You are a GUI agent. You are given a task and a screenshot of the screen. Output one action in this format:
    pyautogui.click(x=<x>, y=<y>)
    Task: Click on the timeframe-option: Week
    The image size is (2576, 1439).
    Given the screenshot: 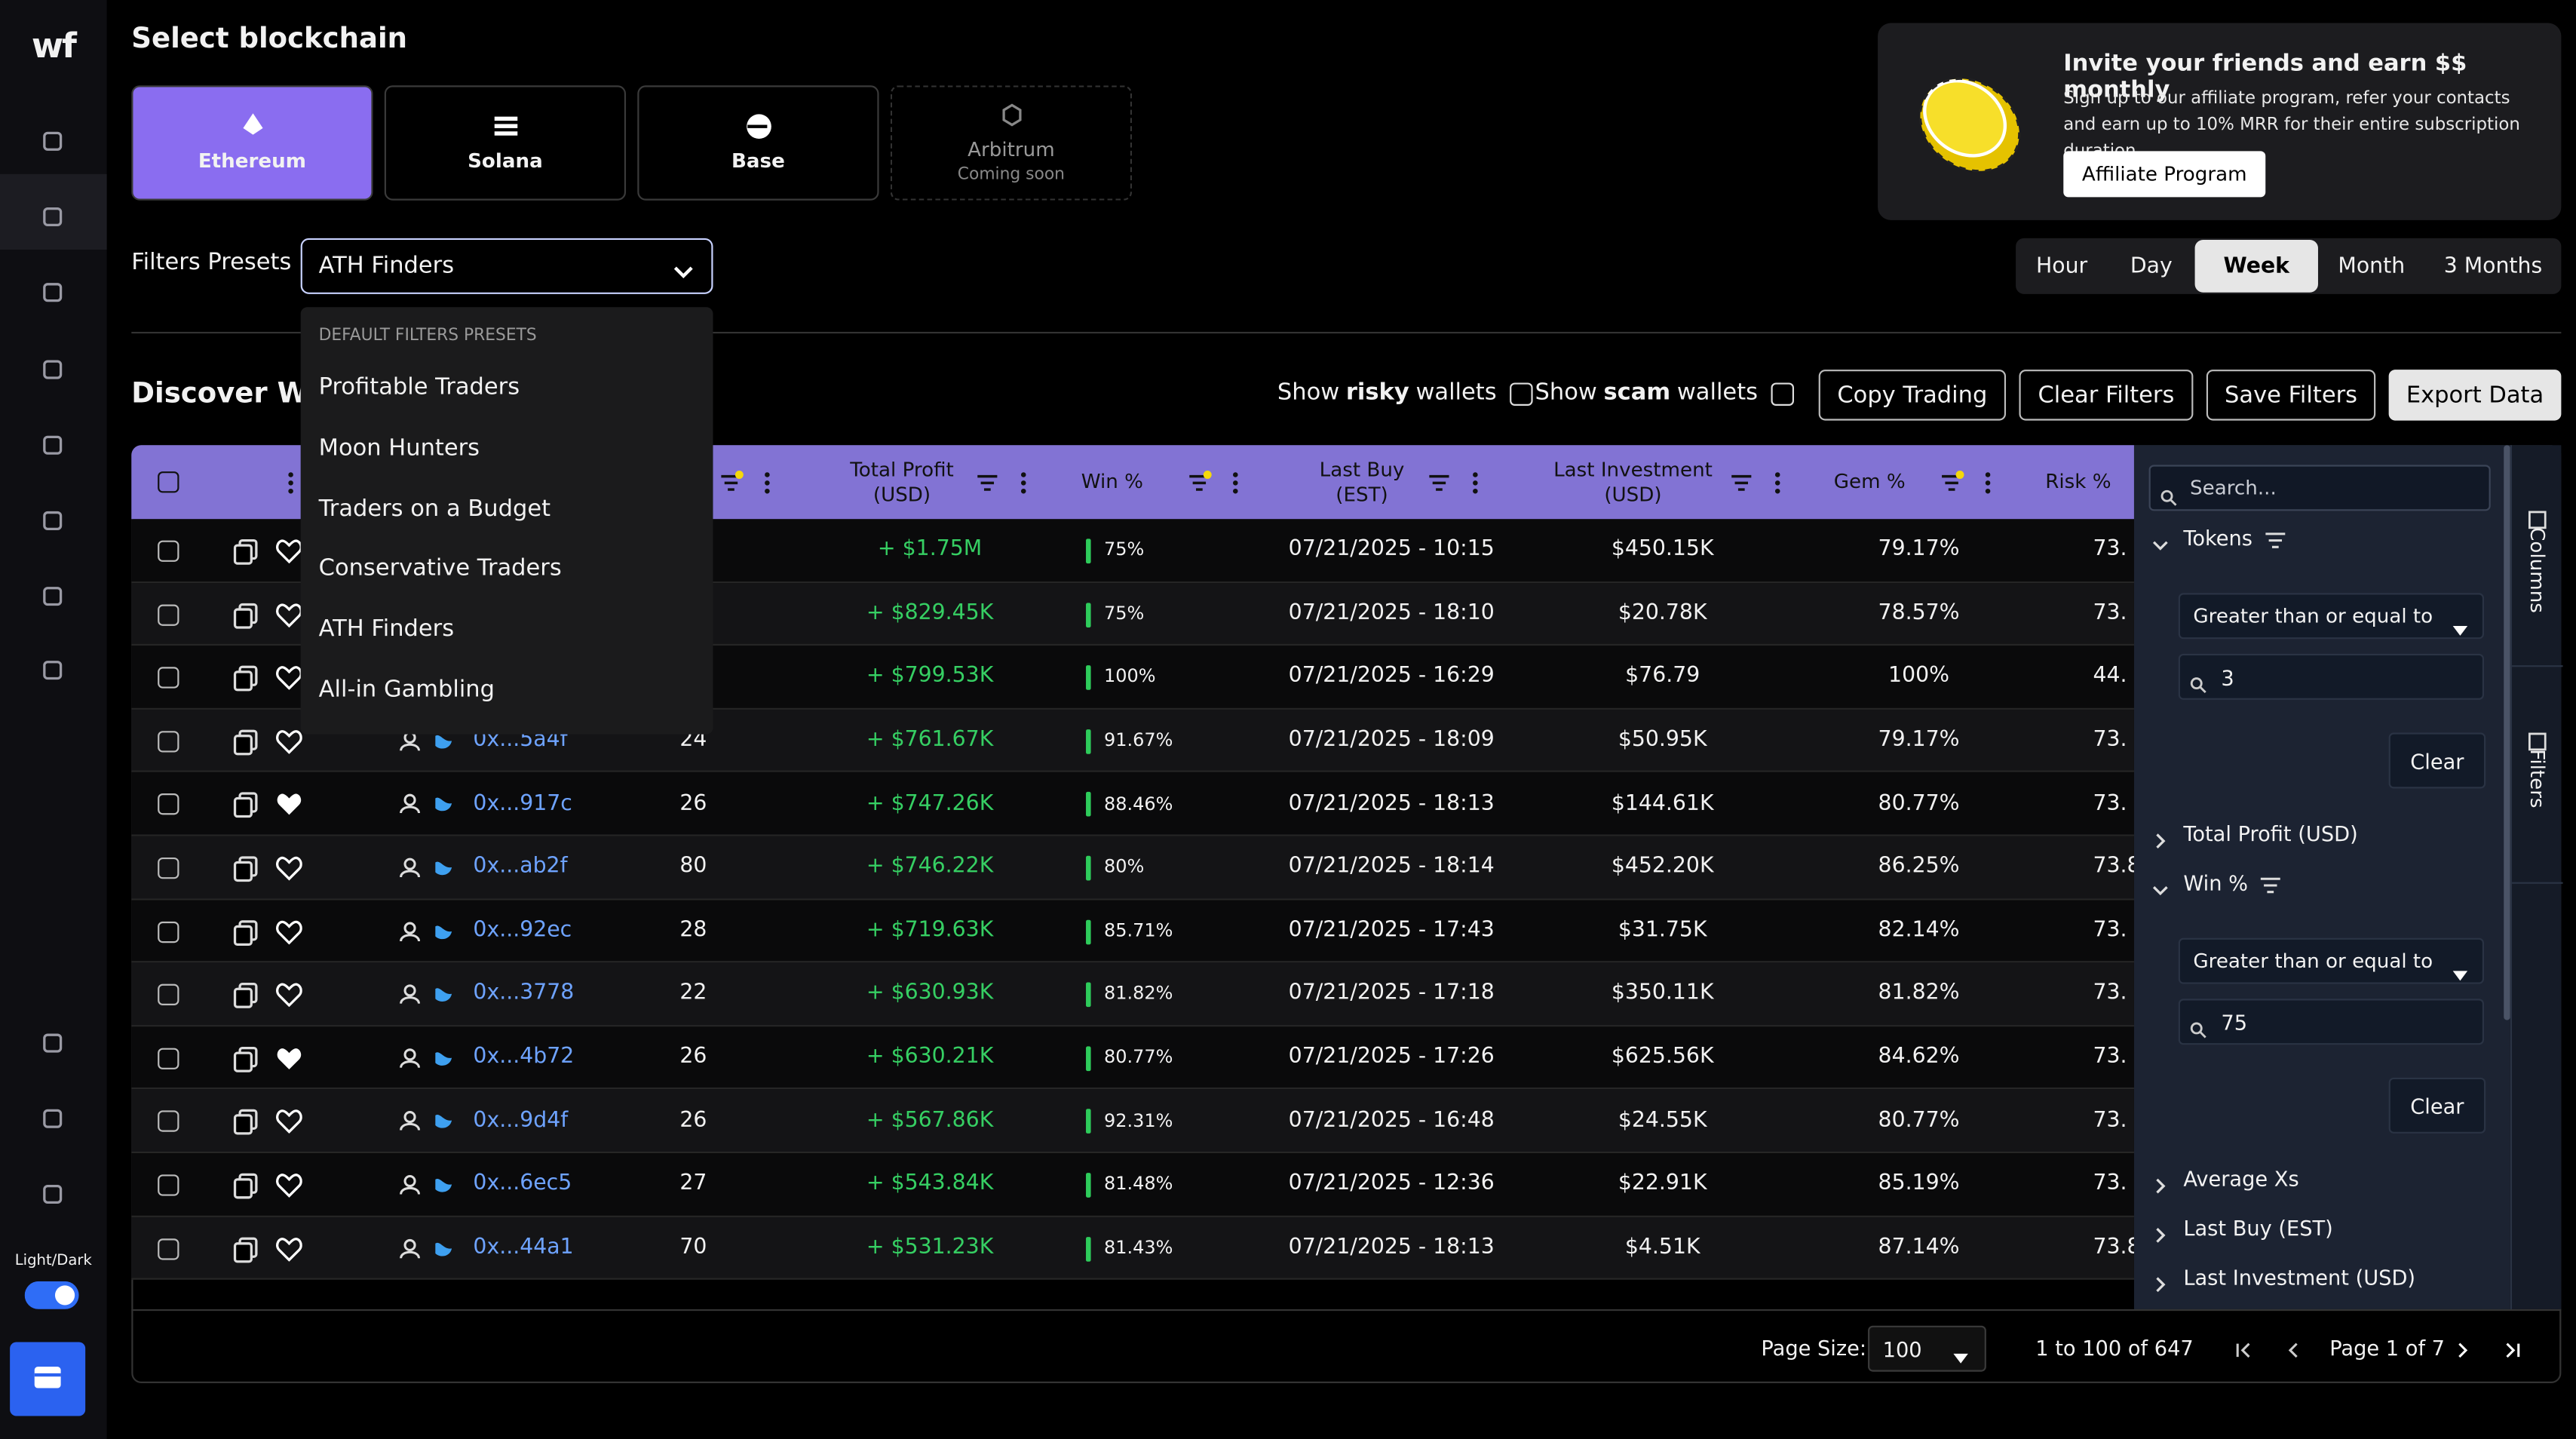 What is the action you would take?
    pyautogui.click(x=2256, y=266)
    